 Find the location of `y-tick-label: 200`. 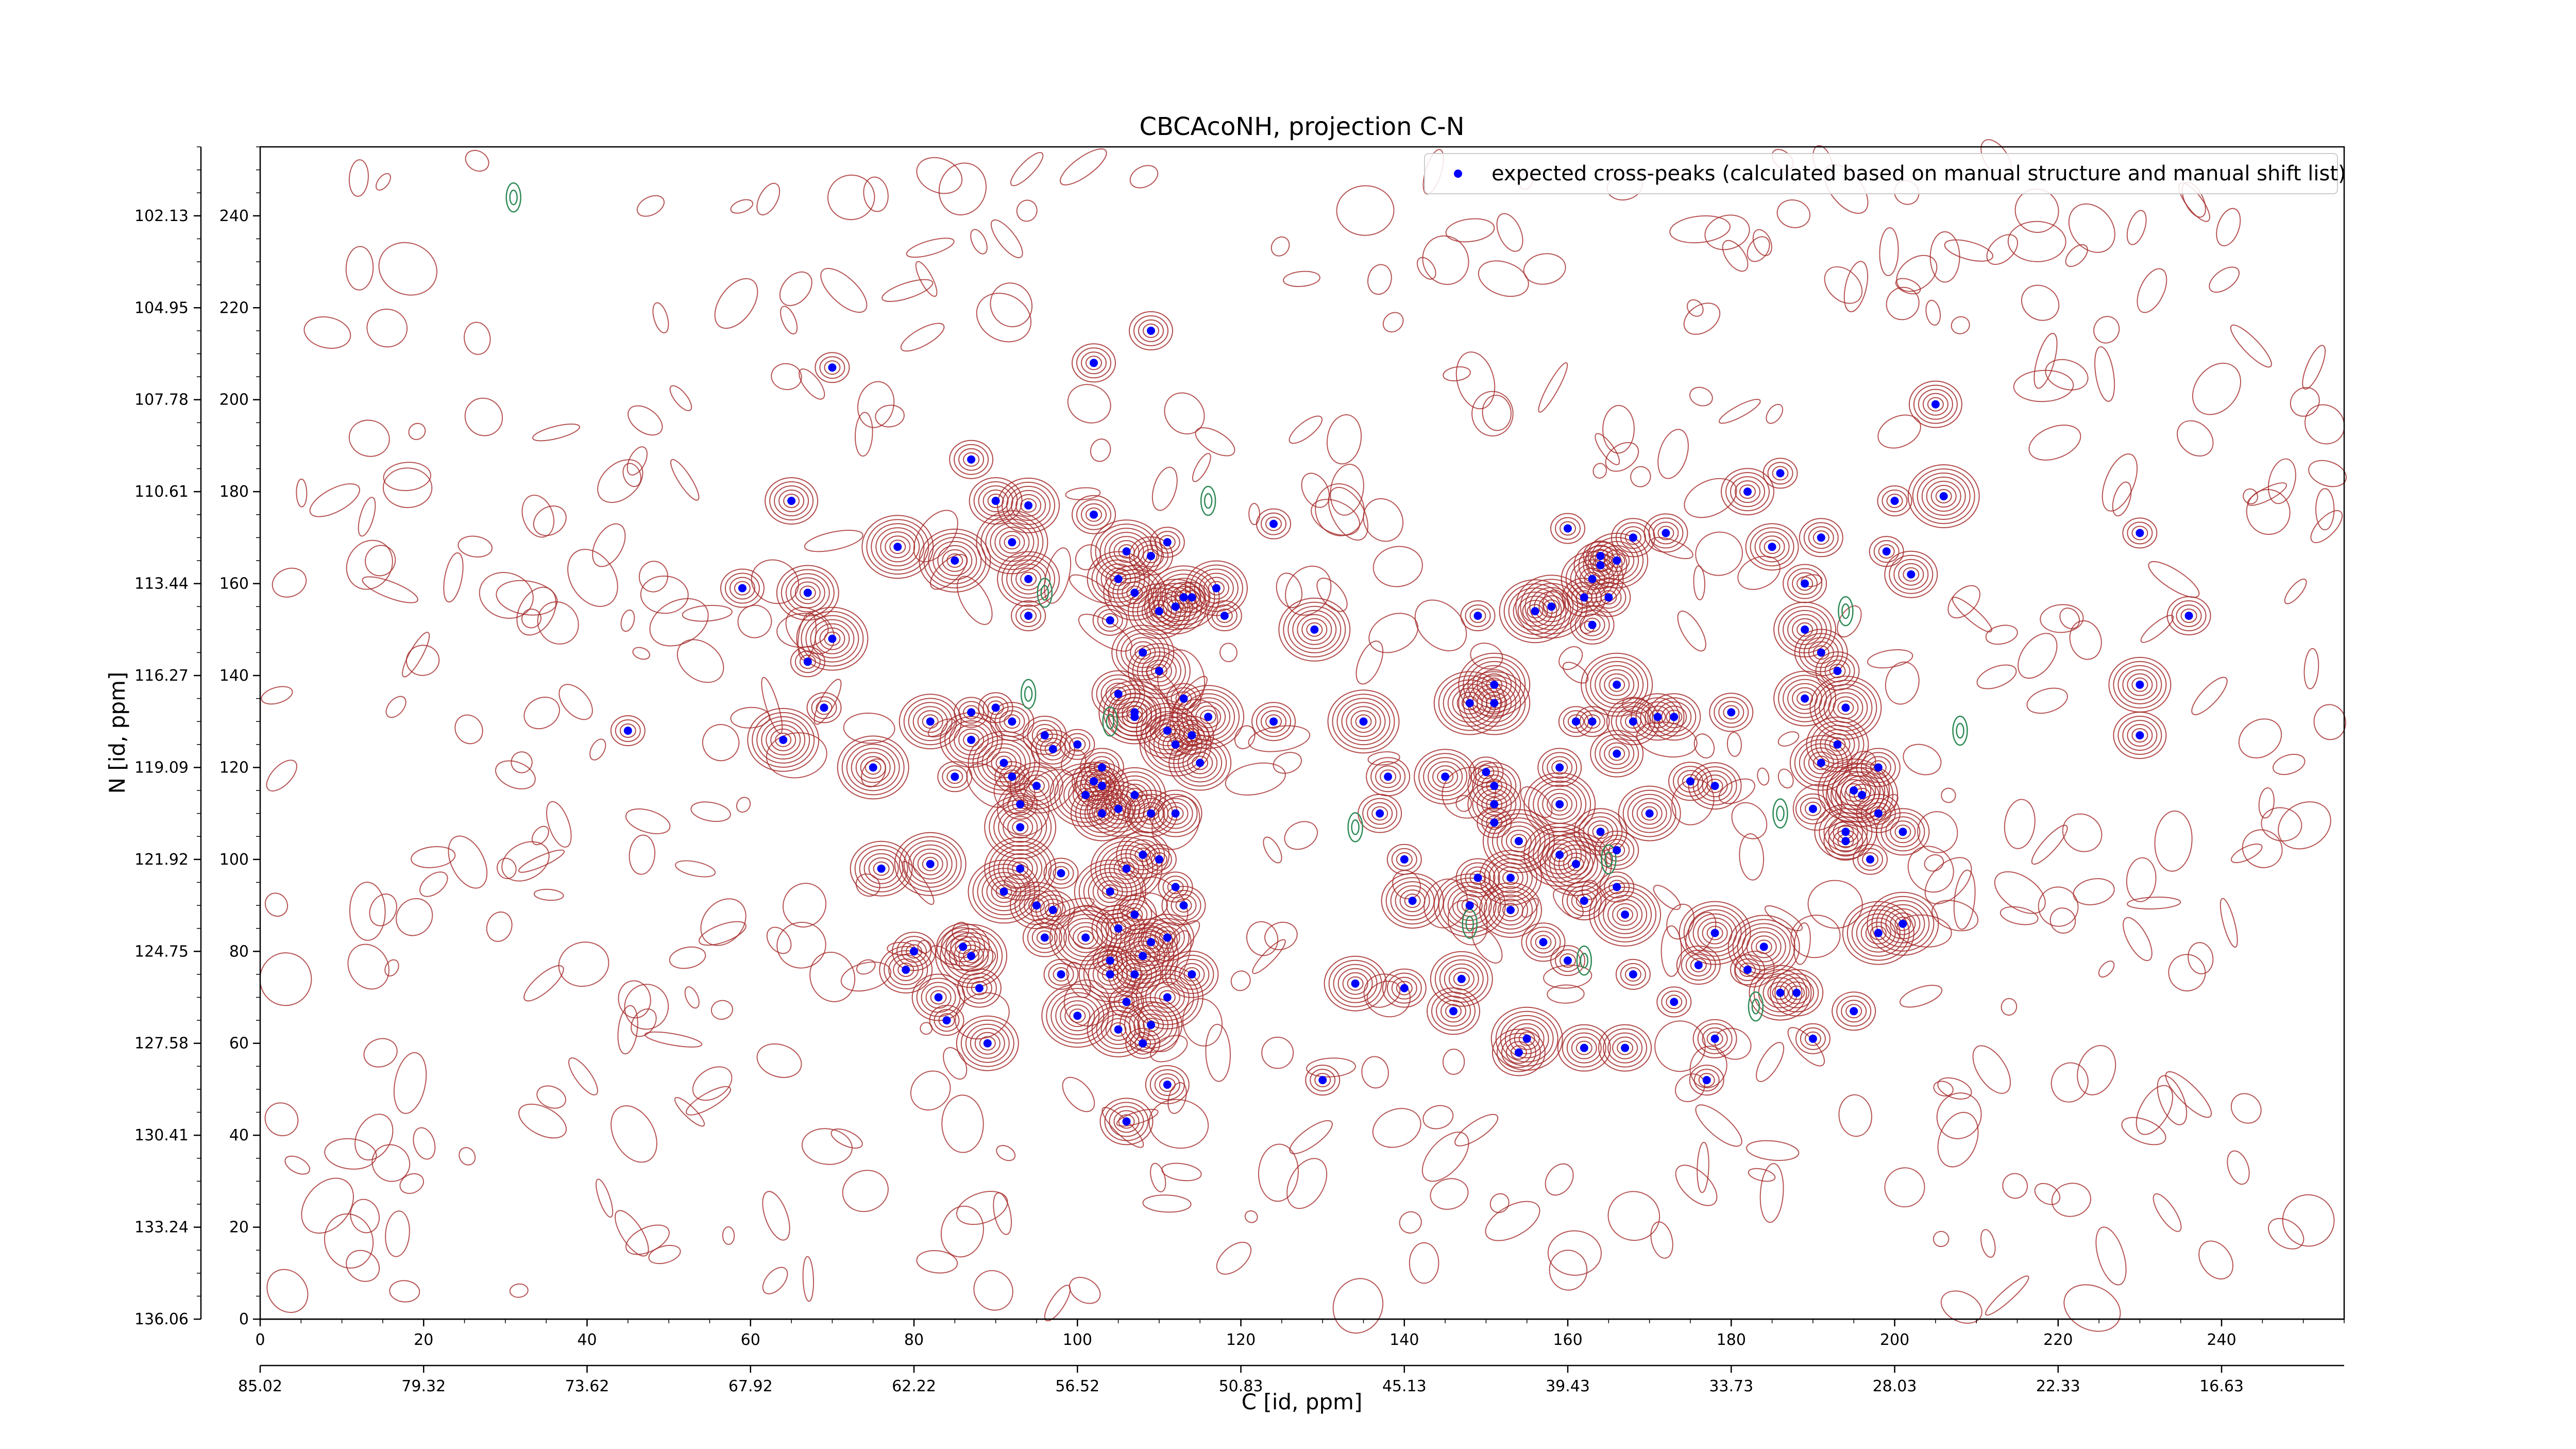

y-tick-label: 200 is located at coordinates (234, 400).